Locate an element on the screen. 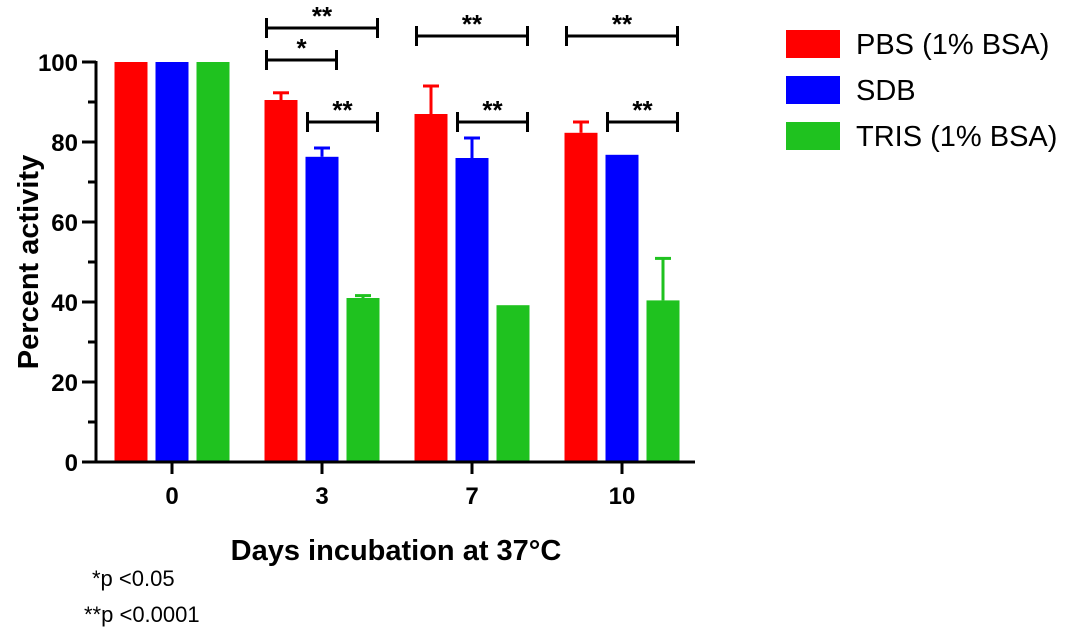 The height and width of the screenshot is (628, 1081). y-tick-label: 0 is located at coordinates (71, 463).